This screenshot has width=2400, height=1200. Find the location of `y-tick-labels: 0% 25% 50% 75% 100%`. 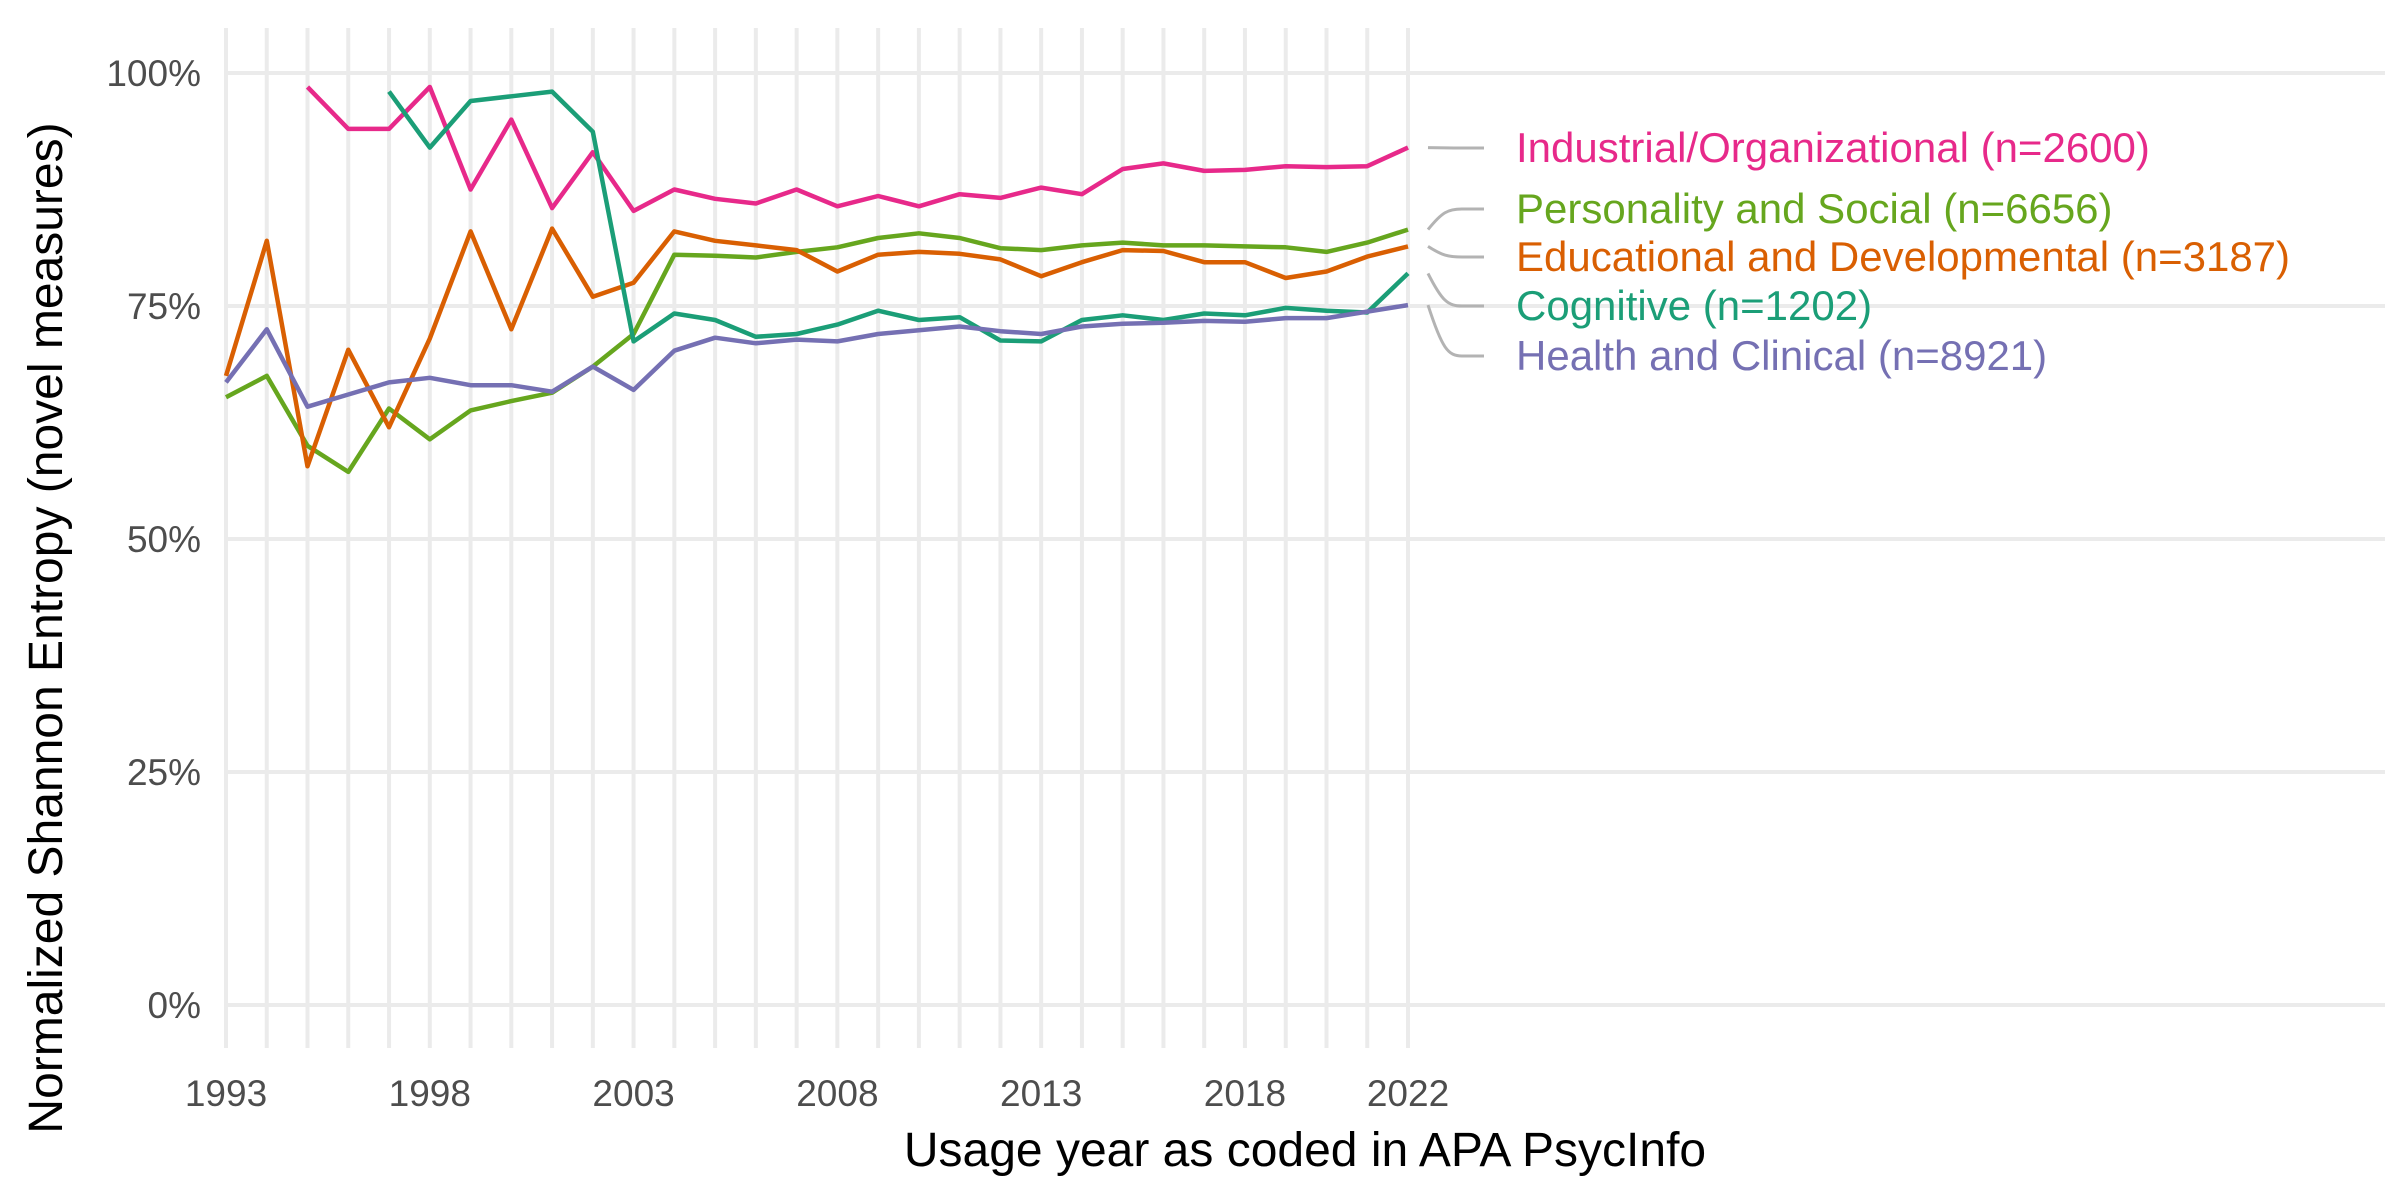

y-tick-labels: 0% 25% 50% 75% 100% is located at coordinates (153, 539).